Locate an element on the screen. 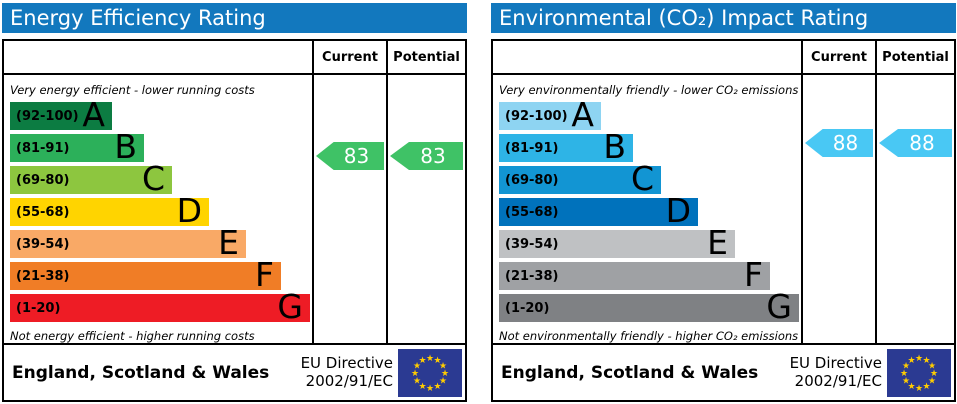 This screenshot has width=957, height=404. band-letter: E is located at coordinates (717, 242).